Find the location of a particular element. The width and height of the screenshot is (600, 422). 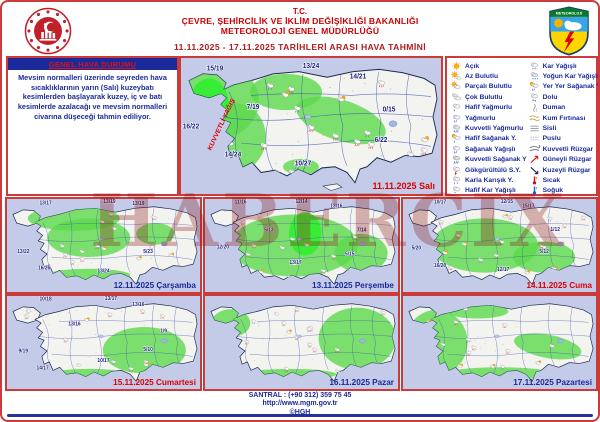

legend-item: Hafif Yağmurlu is located at coordinates (488, 108).